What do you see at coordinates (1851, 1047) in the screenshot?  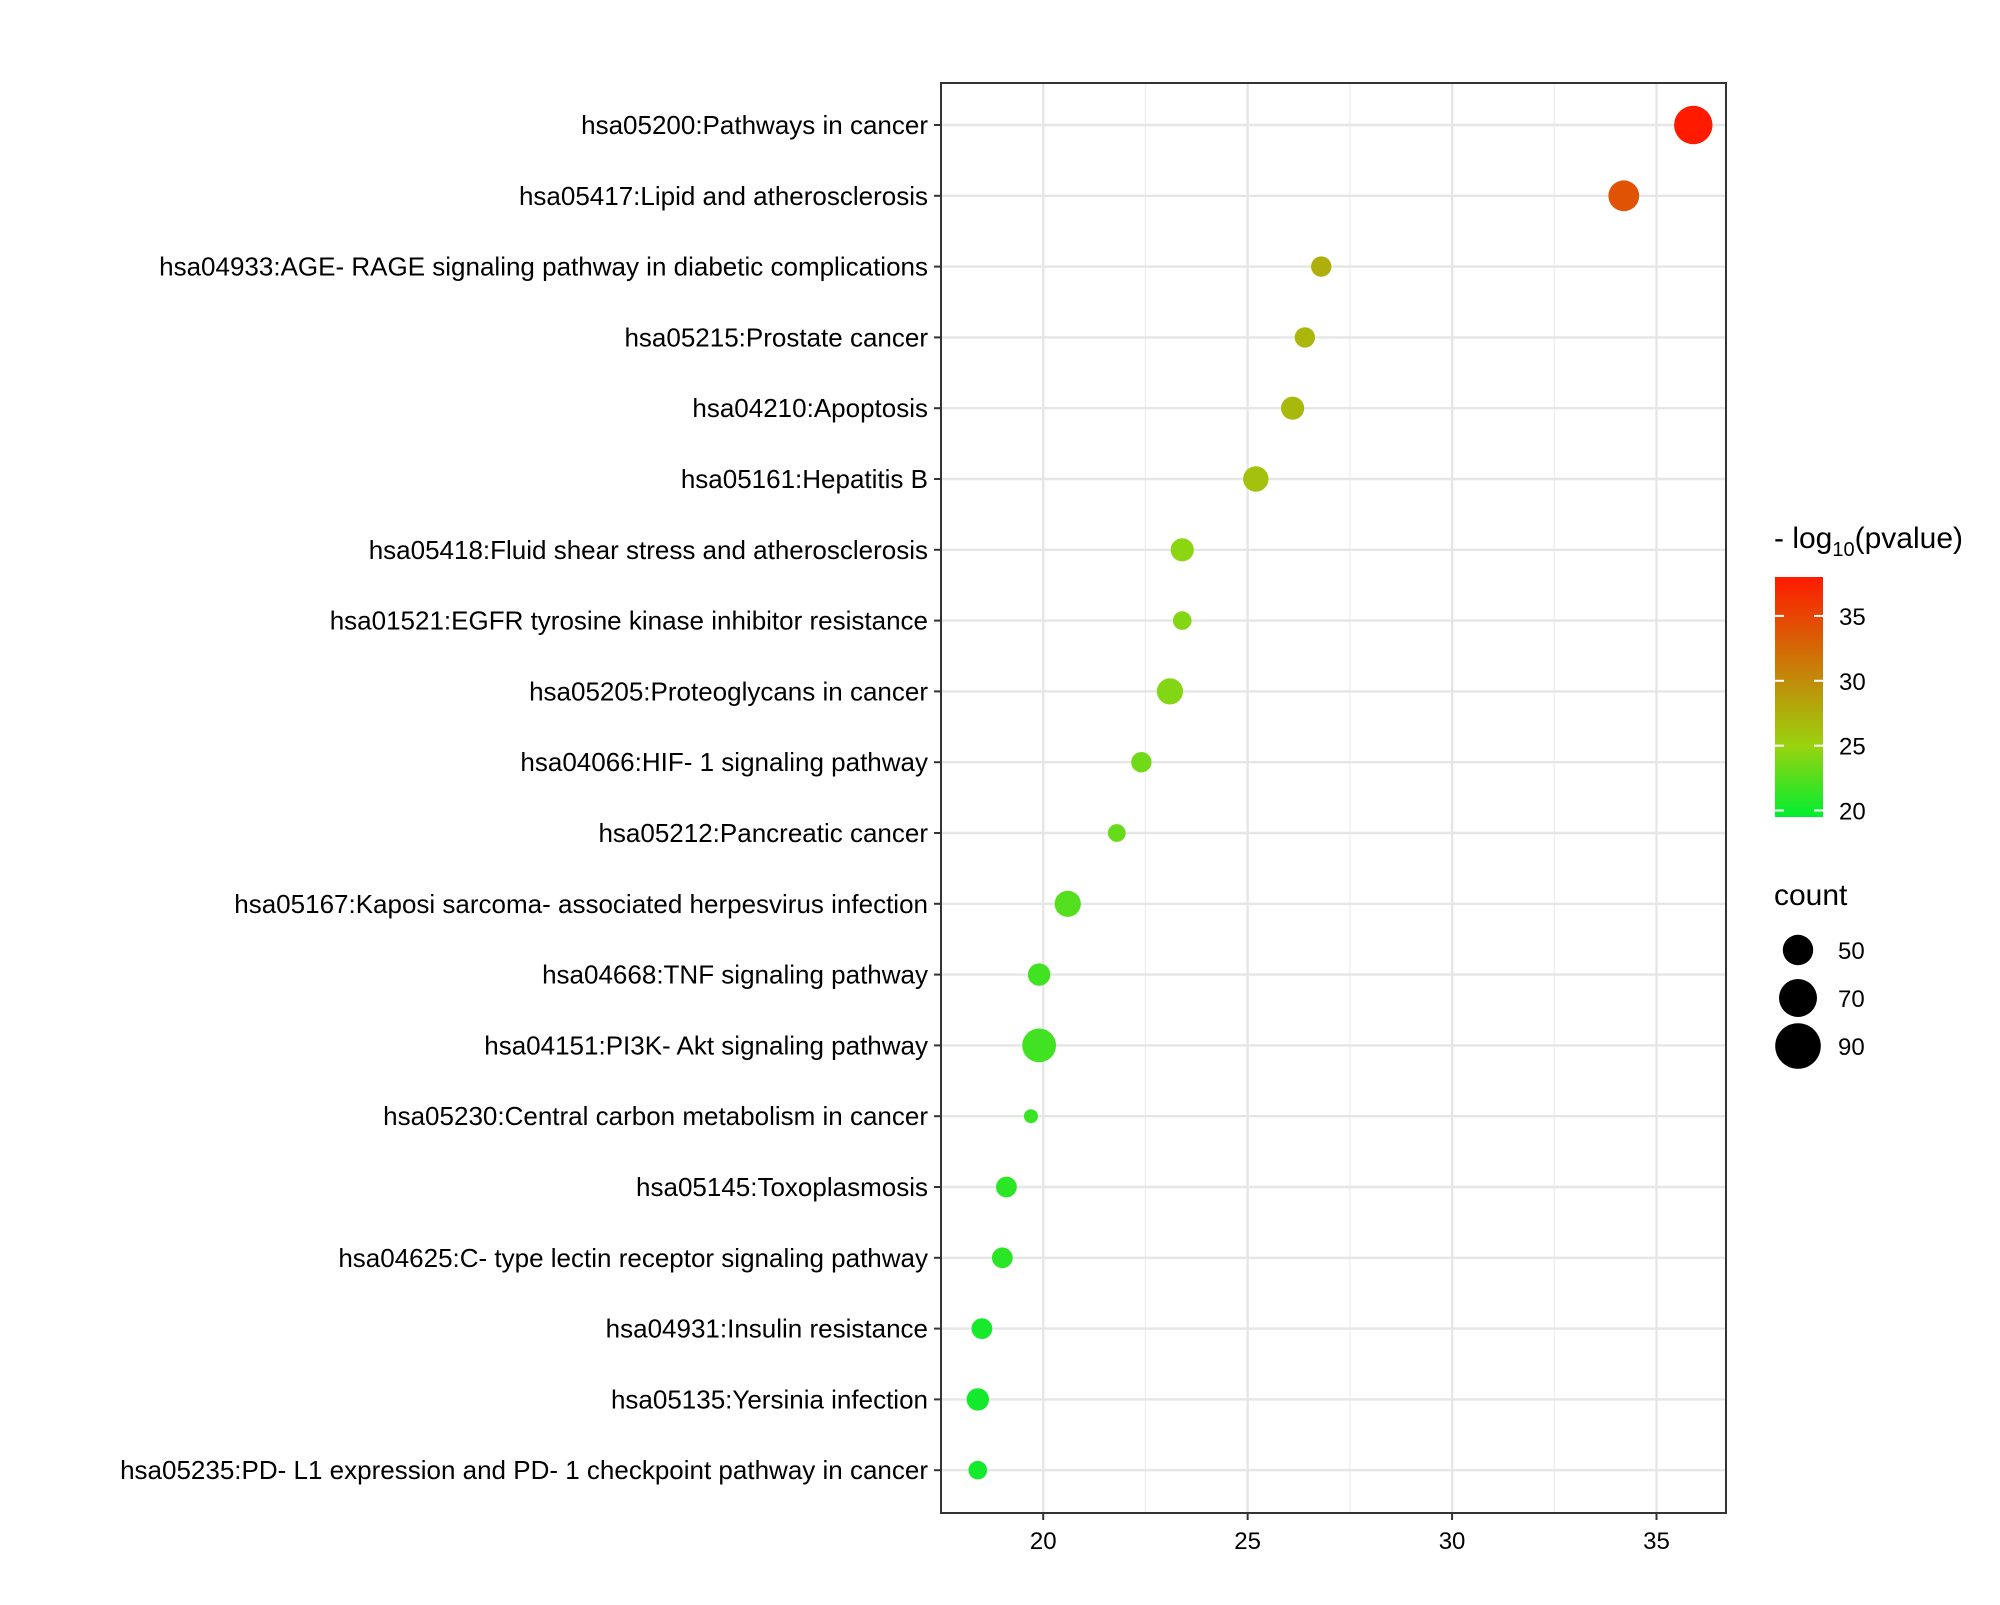 I see `size-legend-label: 90` at bounding box center [1851, 1047].